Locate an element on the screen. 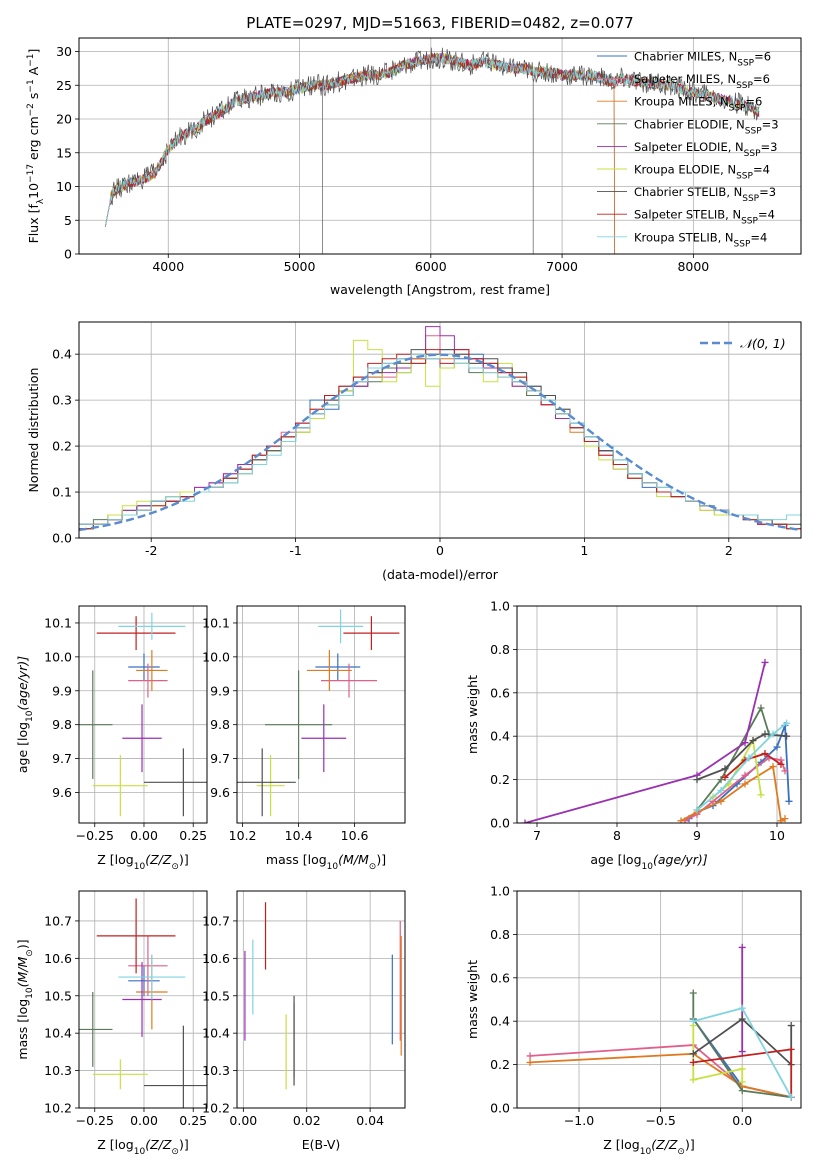  legend-entry: Salpeter ELODIE, NSSP=3 is located at coordinates (705, 149).